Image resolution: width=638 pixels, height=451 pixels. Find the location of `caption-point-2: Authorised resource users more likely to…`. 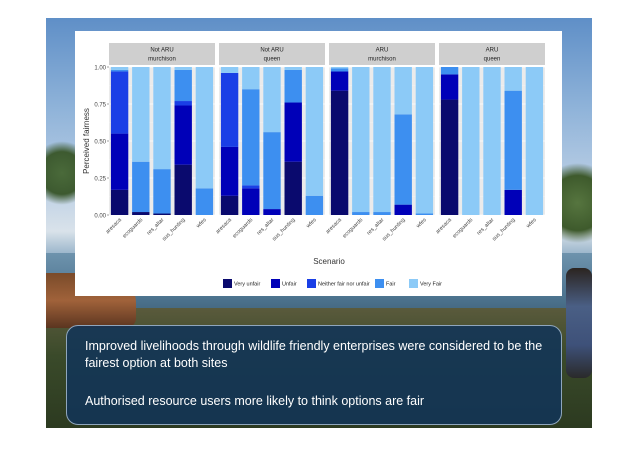

caption-point-2: Authorised resource users more likely to… is located at coordinates (255, 401).